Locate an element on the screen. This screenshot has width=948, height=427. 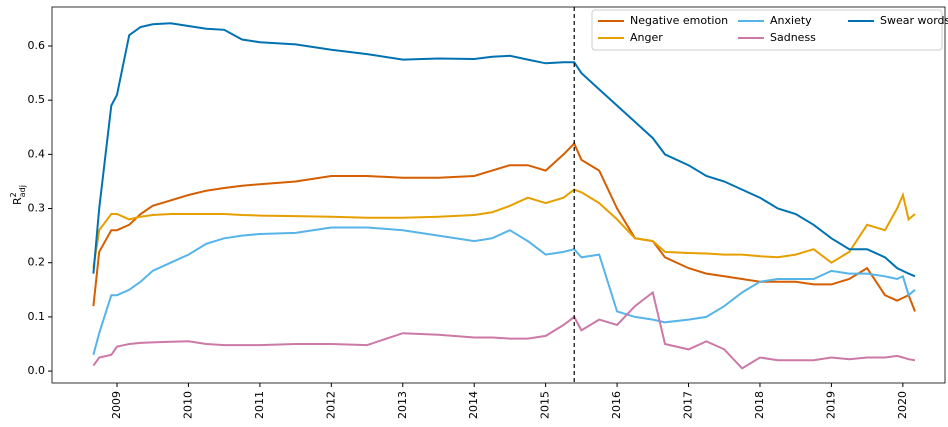
x-tick-label: 2014 is located at coordinates (473, 405).